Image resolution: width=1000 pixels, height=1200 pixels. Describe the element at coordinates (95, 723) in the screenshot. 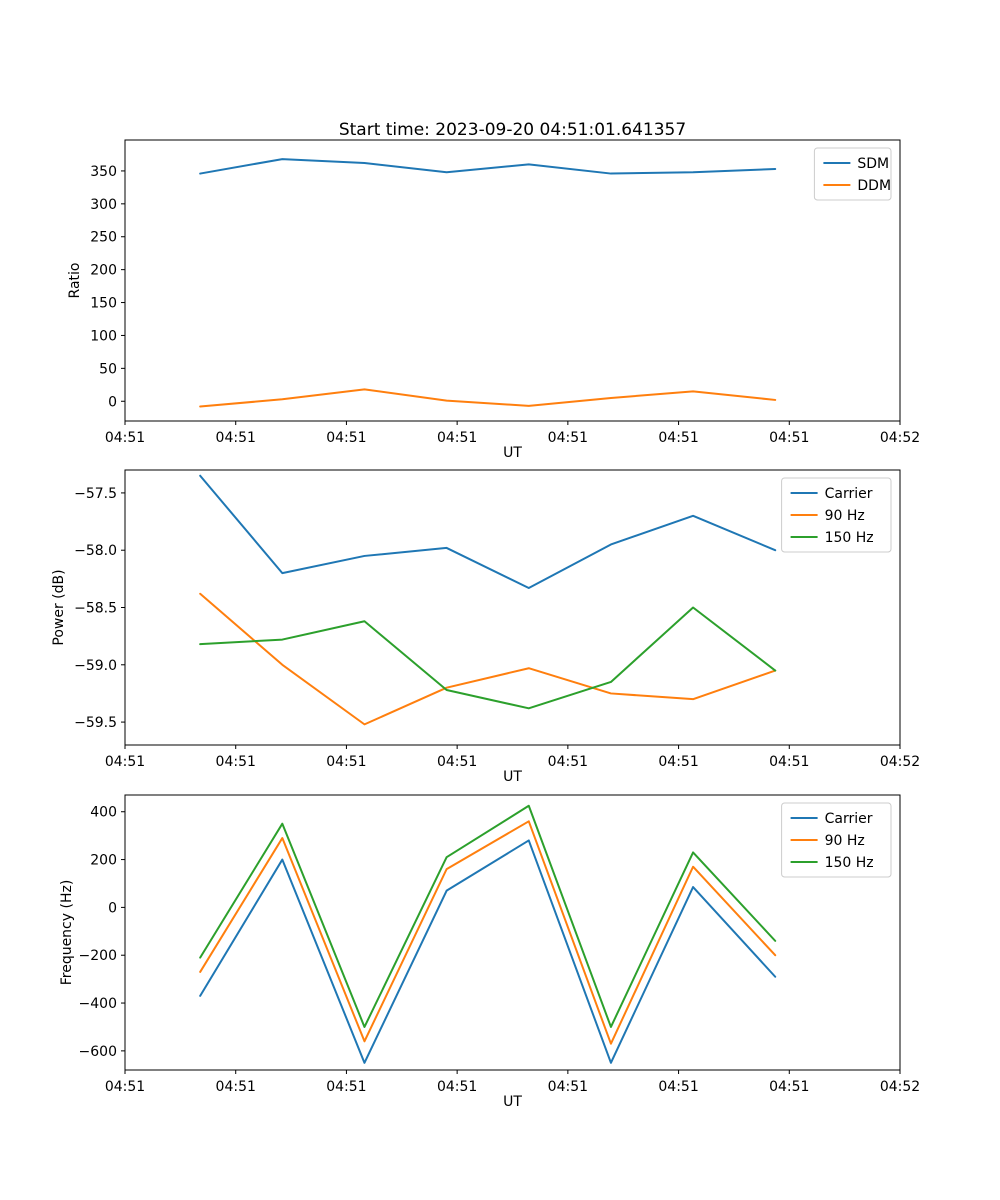

I see `y-tick-label: −59.5` at that location.